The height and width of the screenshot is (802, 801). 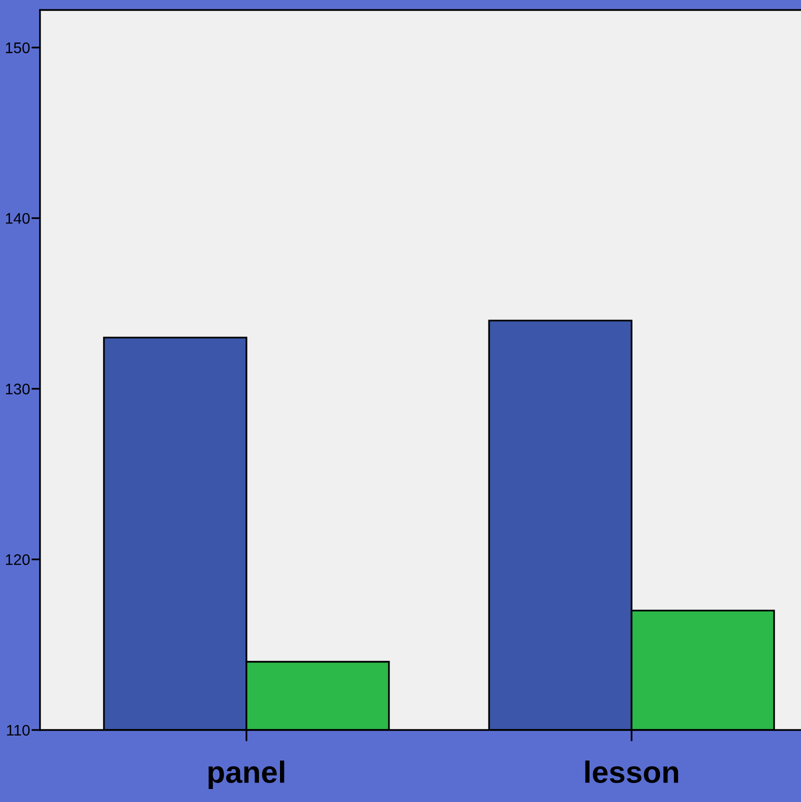 I want to click on y-tick-label: 130, so click(x=18, y=389).